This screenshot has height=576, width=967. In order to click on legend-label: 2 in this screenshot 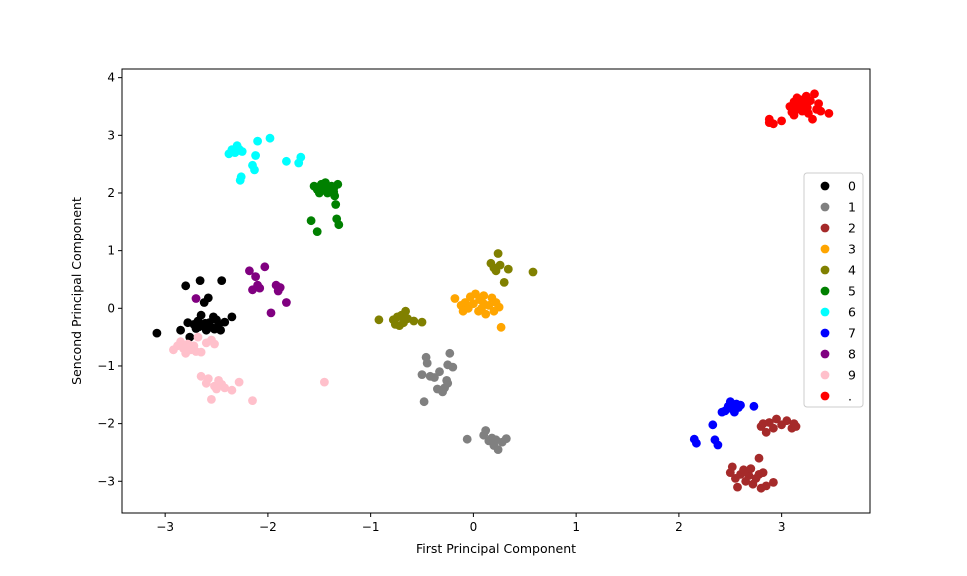, I will do `click(852, 228)`.